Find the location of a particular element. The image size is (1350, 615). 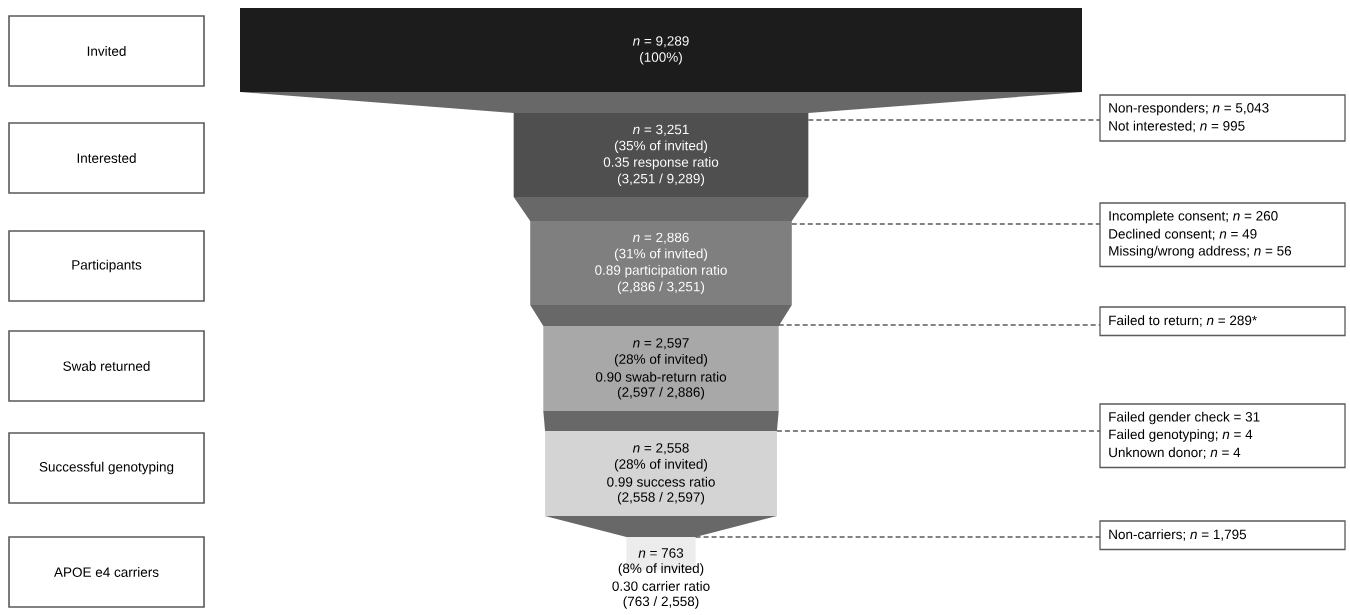

text: Failed genotyping; n = 4 is located at coordinates (1181, 435).